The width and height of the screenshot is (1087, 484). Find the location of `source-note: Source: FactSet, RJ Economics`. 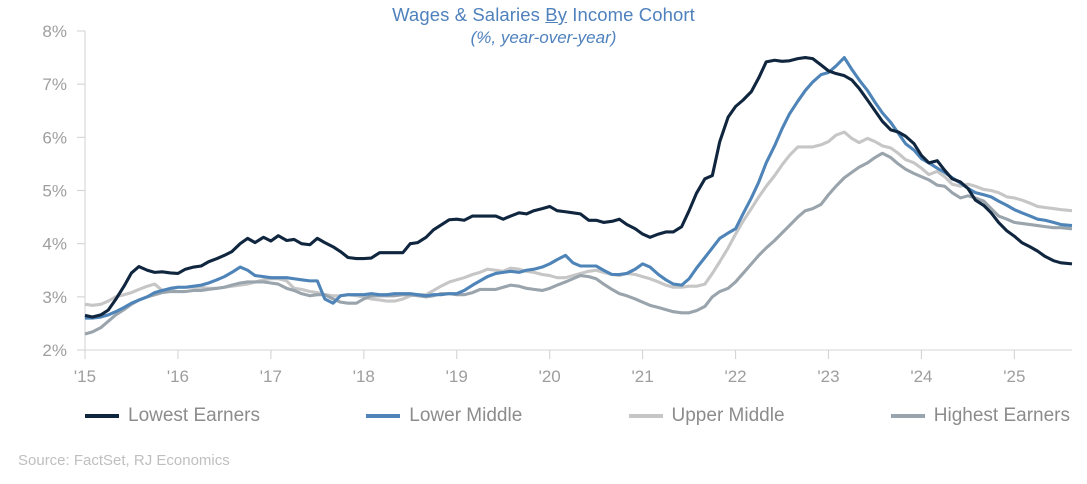

source-note: Source: FactSet, RJ Economics is located at coordinates (124, 460).